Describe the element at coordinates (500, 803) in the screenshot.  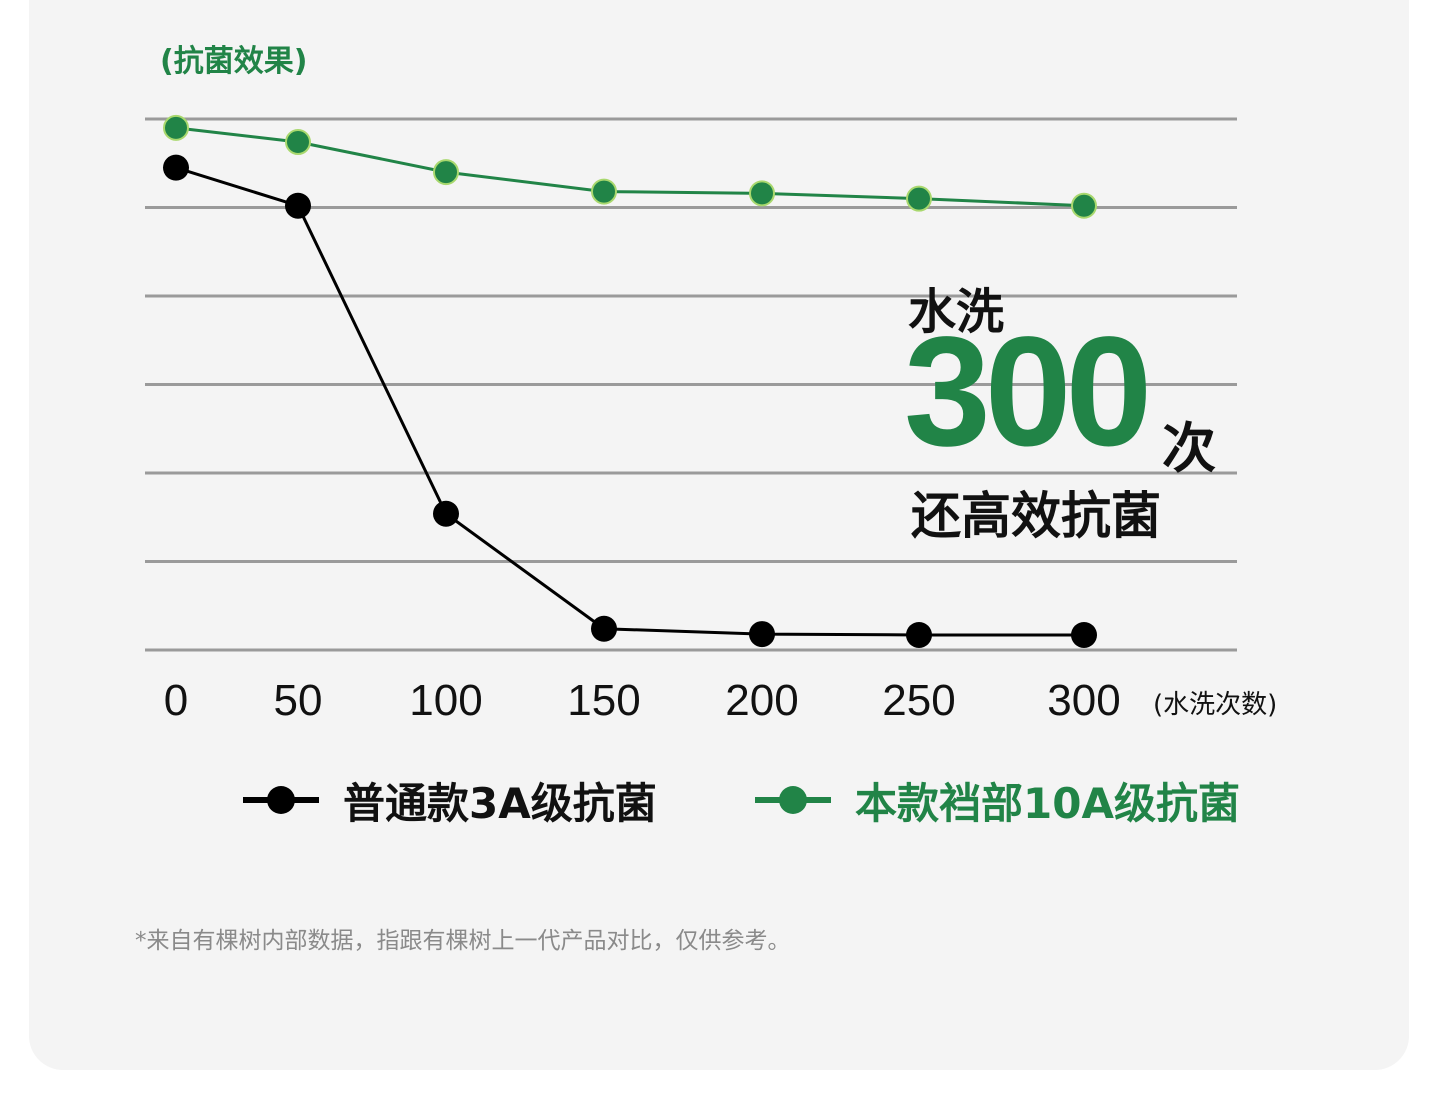
I see `legend-label-standard: 普通款3A级抗菌` at that location.